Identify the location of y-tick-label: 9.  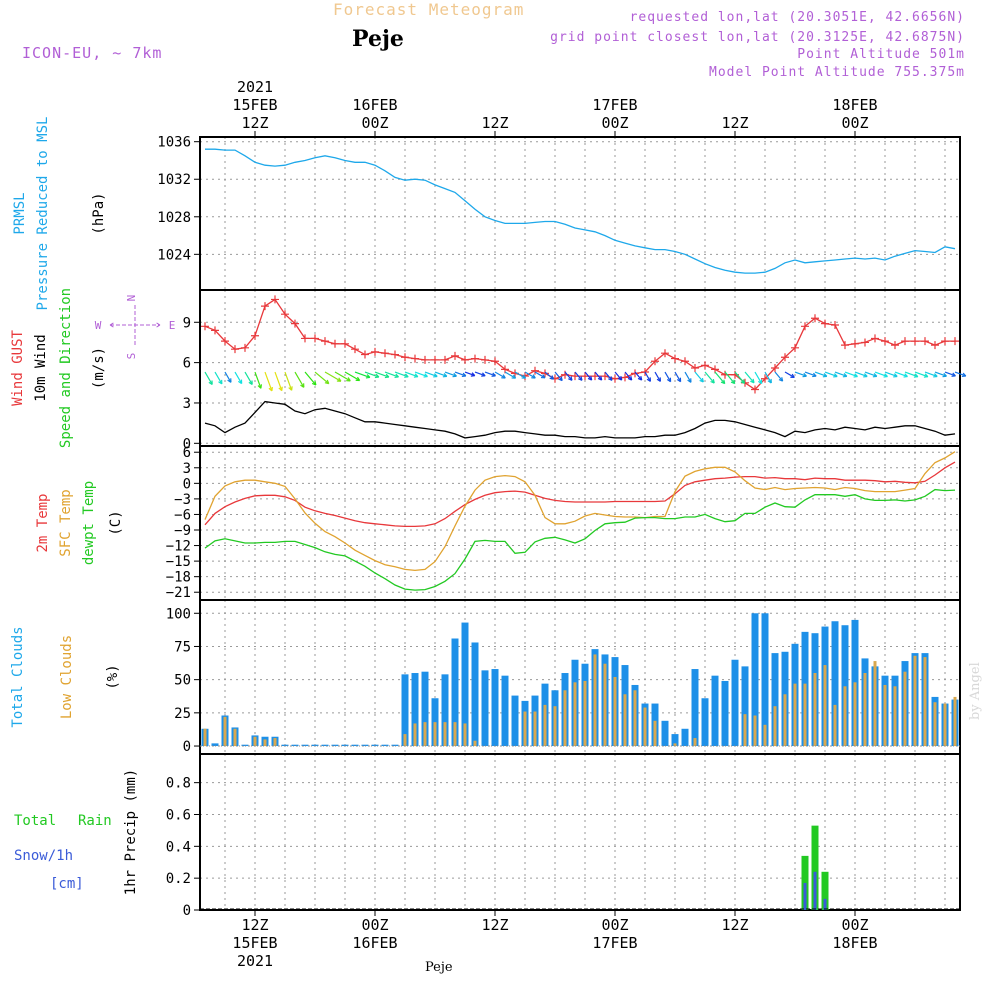
(187, 323).